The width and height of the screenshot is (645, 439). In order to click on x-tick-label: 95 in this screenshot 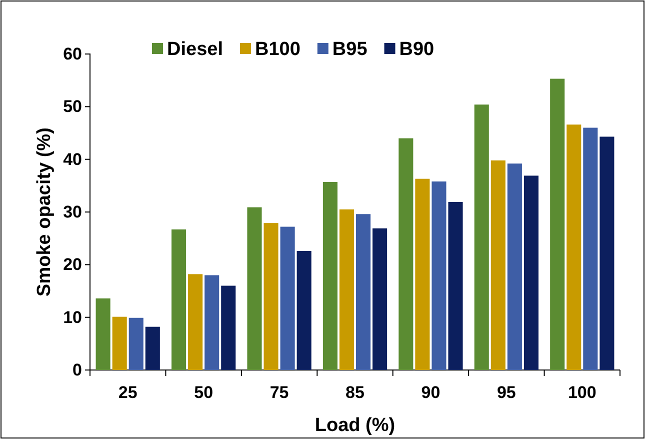, I will do `click(506, 392)`.